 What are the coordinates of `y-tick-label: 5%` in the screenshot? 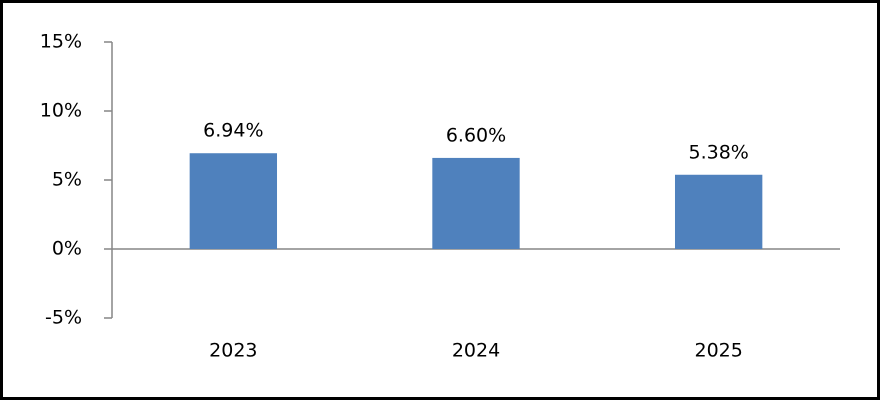 It's located at (67, 180).